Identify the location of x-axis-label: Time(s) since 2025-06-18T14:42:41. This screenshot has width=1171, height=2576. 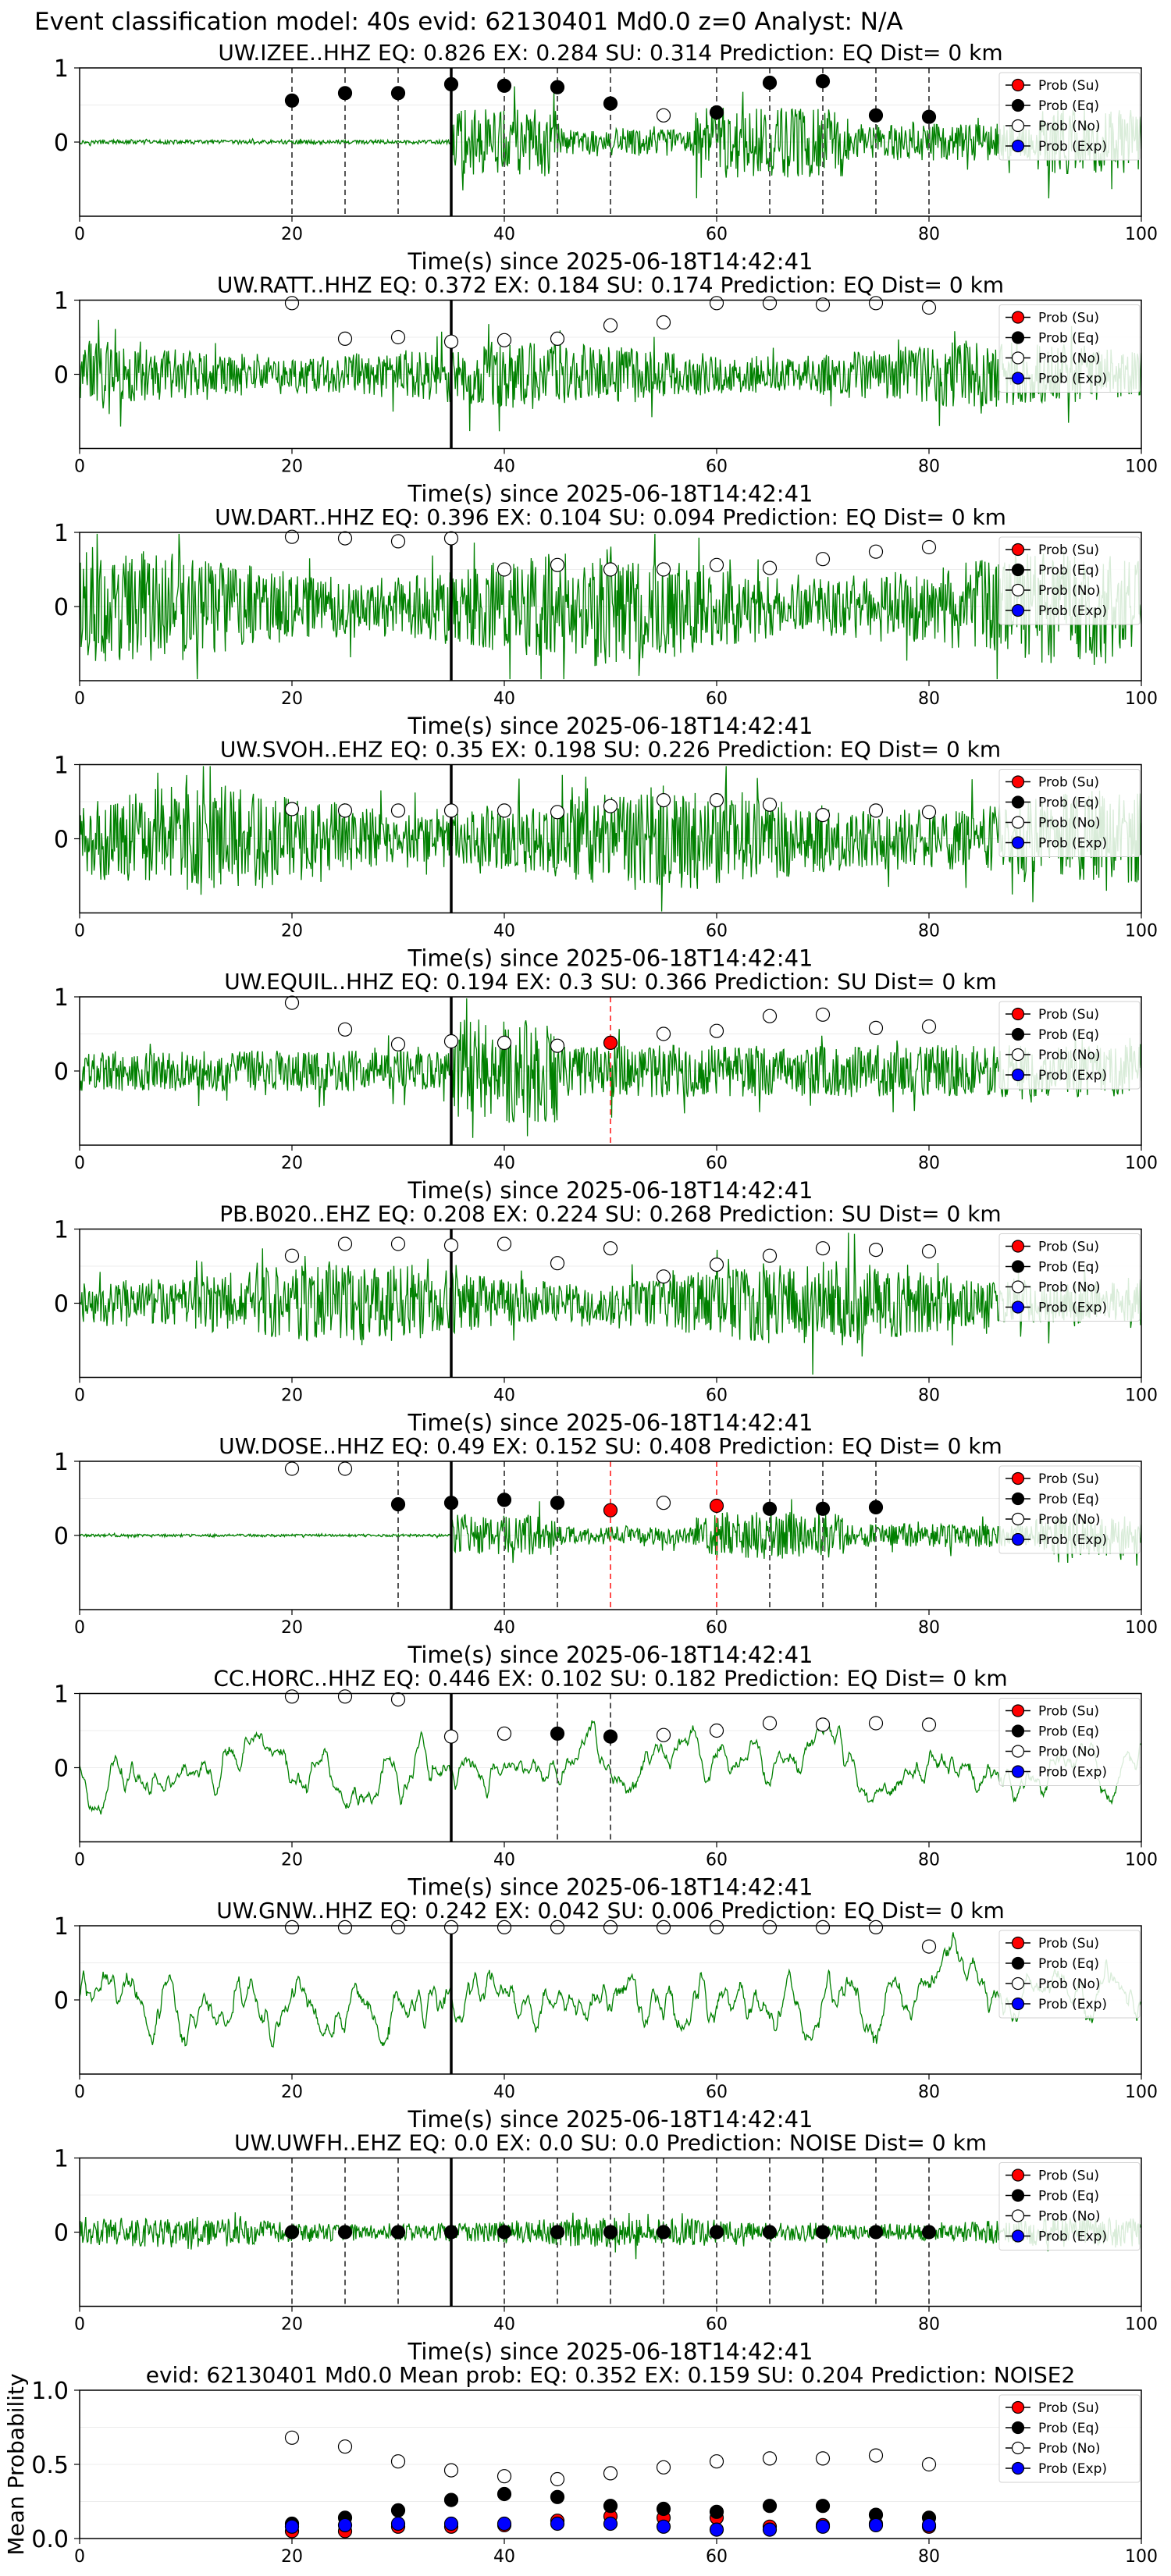
(610, 1190).